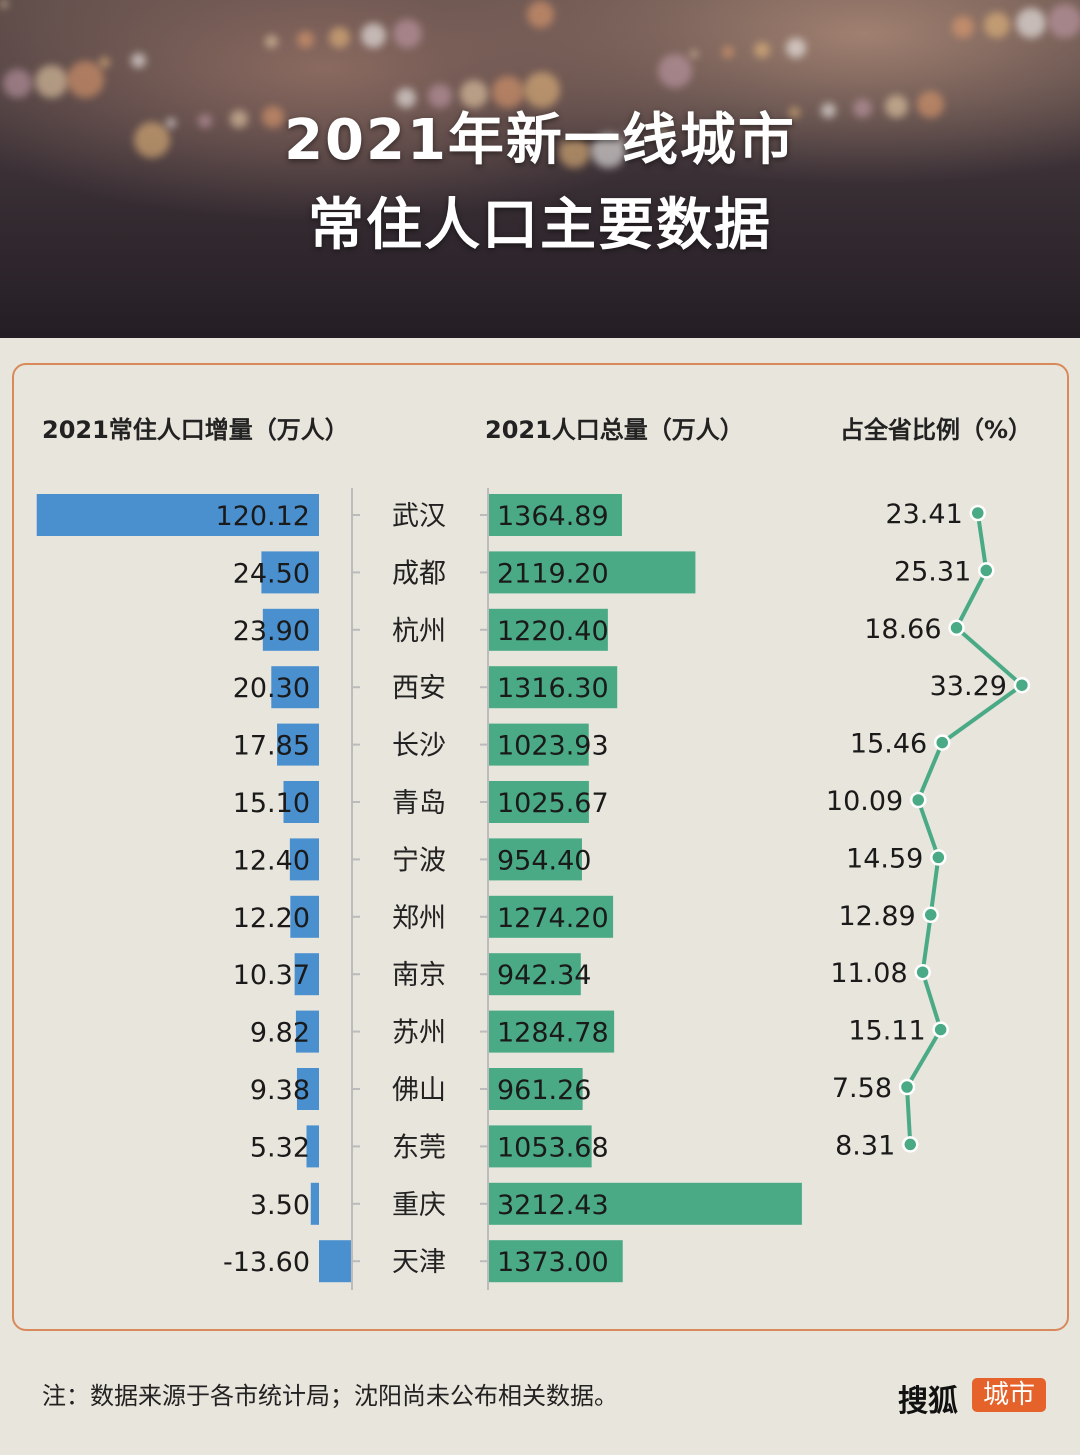  What do you see at coordinates (923, 514) in the screenshot?
I see `ratio-label: 23.41` at bounding box center [923, 514].